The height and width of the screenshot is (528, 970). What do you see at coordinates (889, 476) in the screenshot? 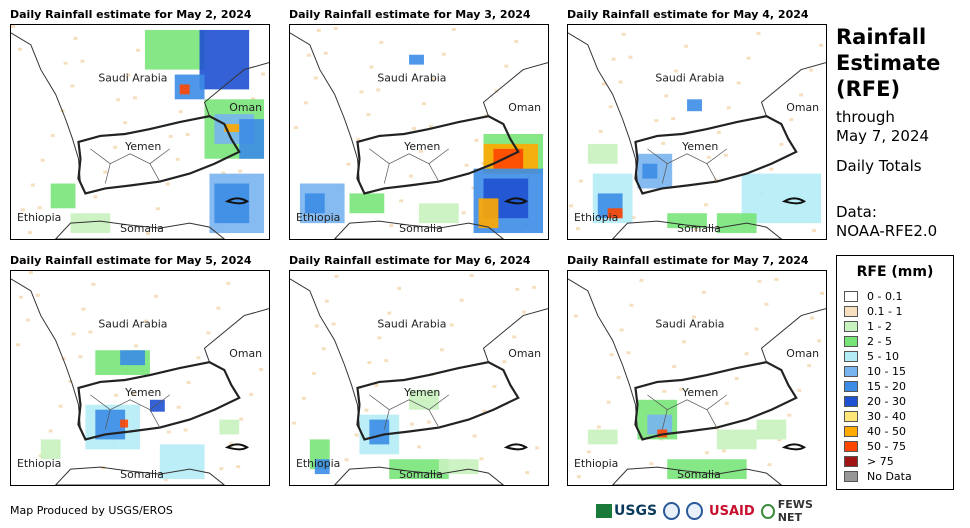
I see `legend-label: No Data` at bounding box center [889, 476].